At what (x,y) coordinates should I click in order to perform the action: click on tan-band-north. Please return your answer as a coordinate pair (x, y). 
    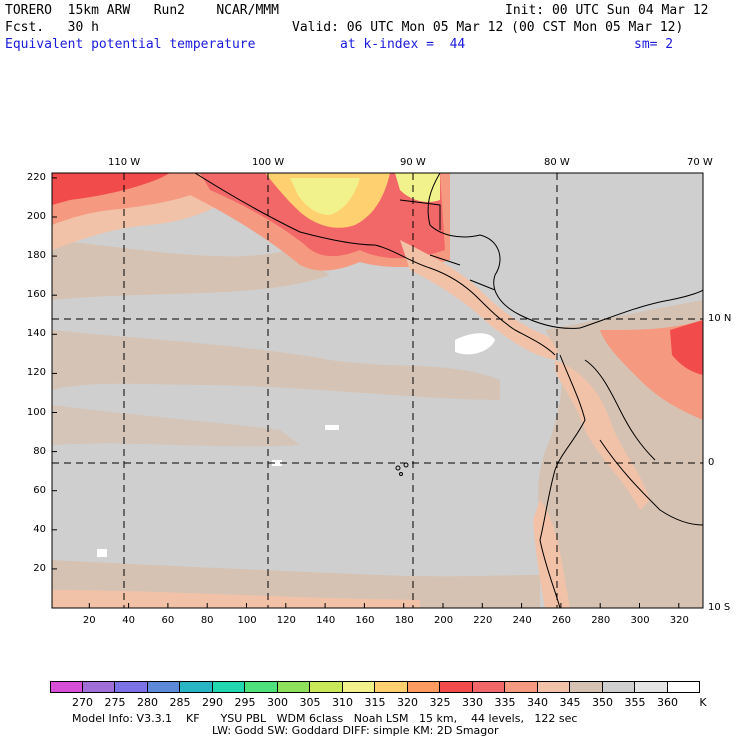
    Looking at the image, I should click on (191, 270).